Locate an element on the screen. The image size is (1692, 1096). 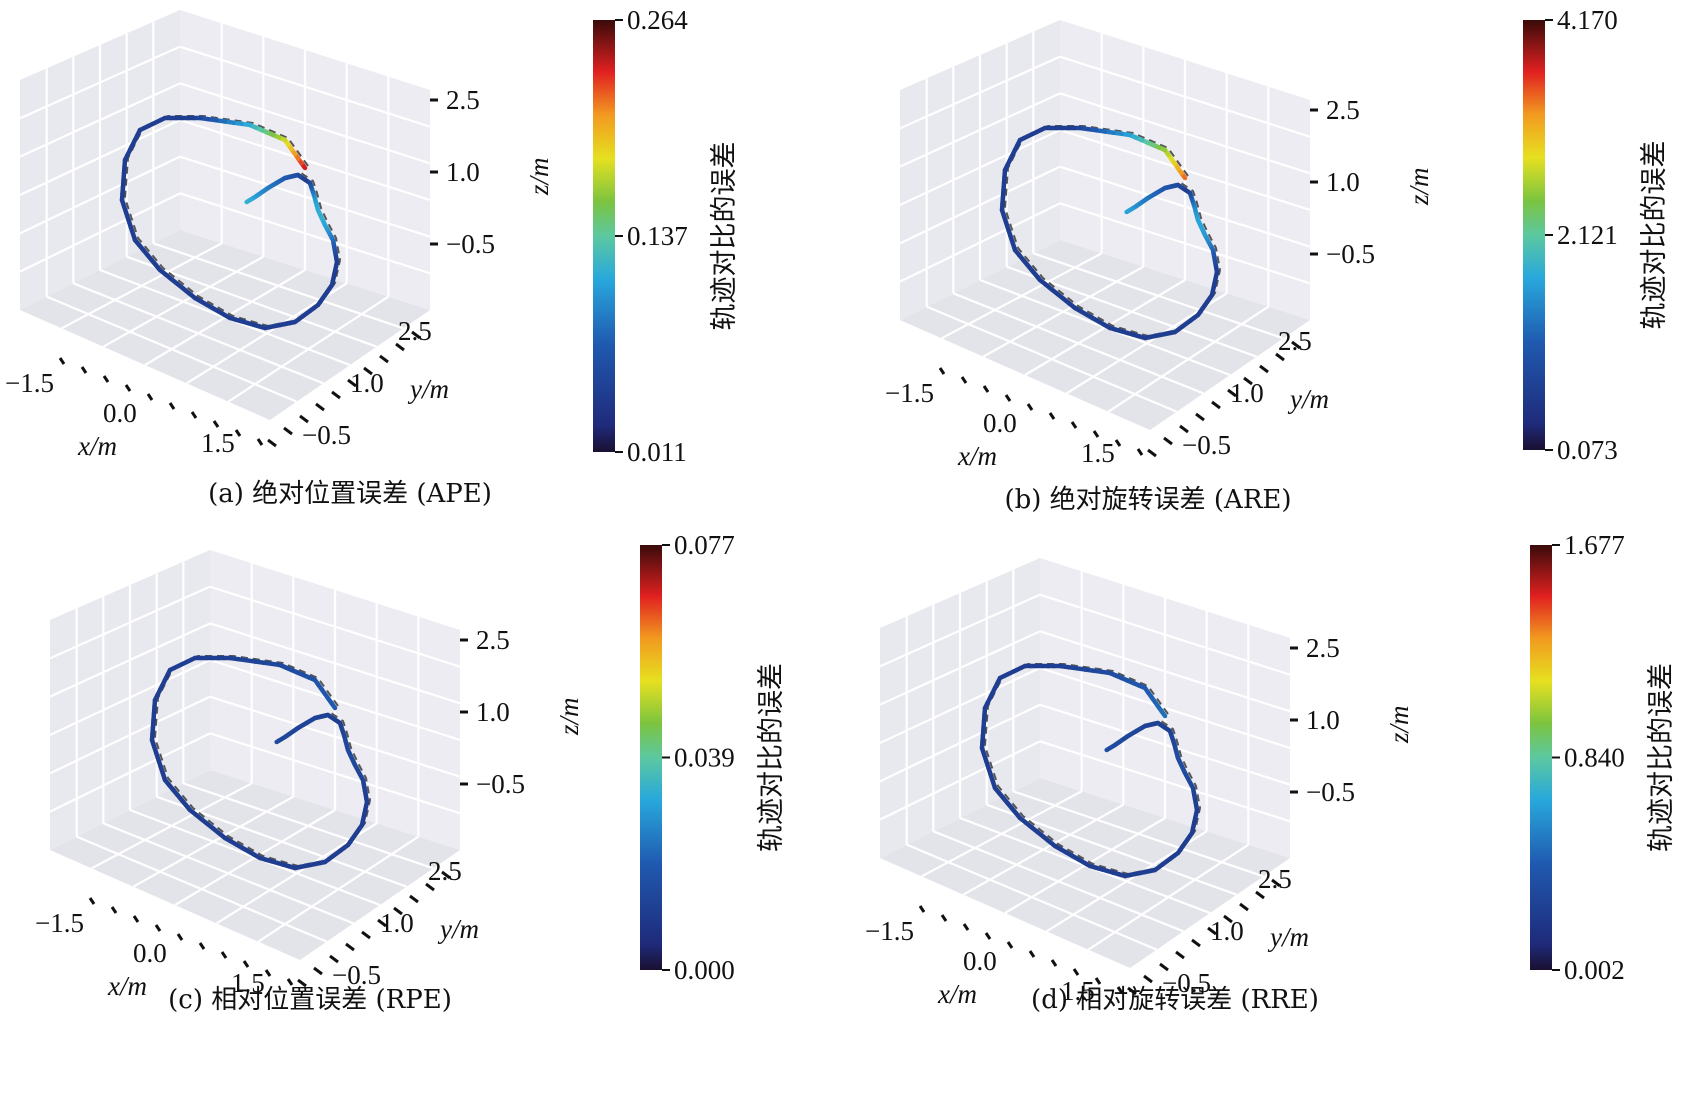
colorbar-tick-label: 0.039 is located at coordinates (704, 758).